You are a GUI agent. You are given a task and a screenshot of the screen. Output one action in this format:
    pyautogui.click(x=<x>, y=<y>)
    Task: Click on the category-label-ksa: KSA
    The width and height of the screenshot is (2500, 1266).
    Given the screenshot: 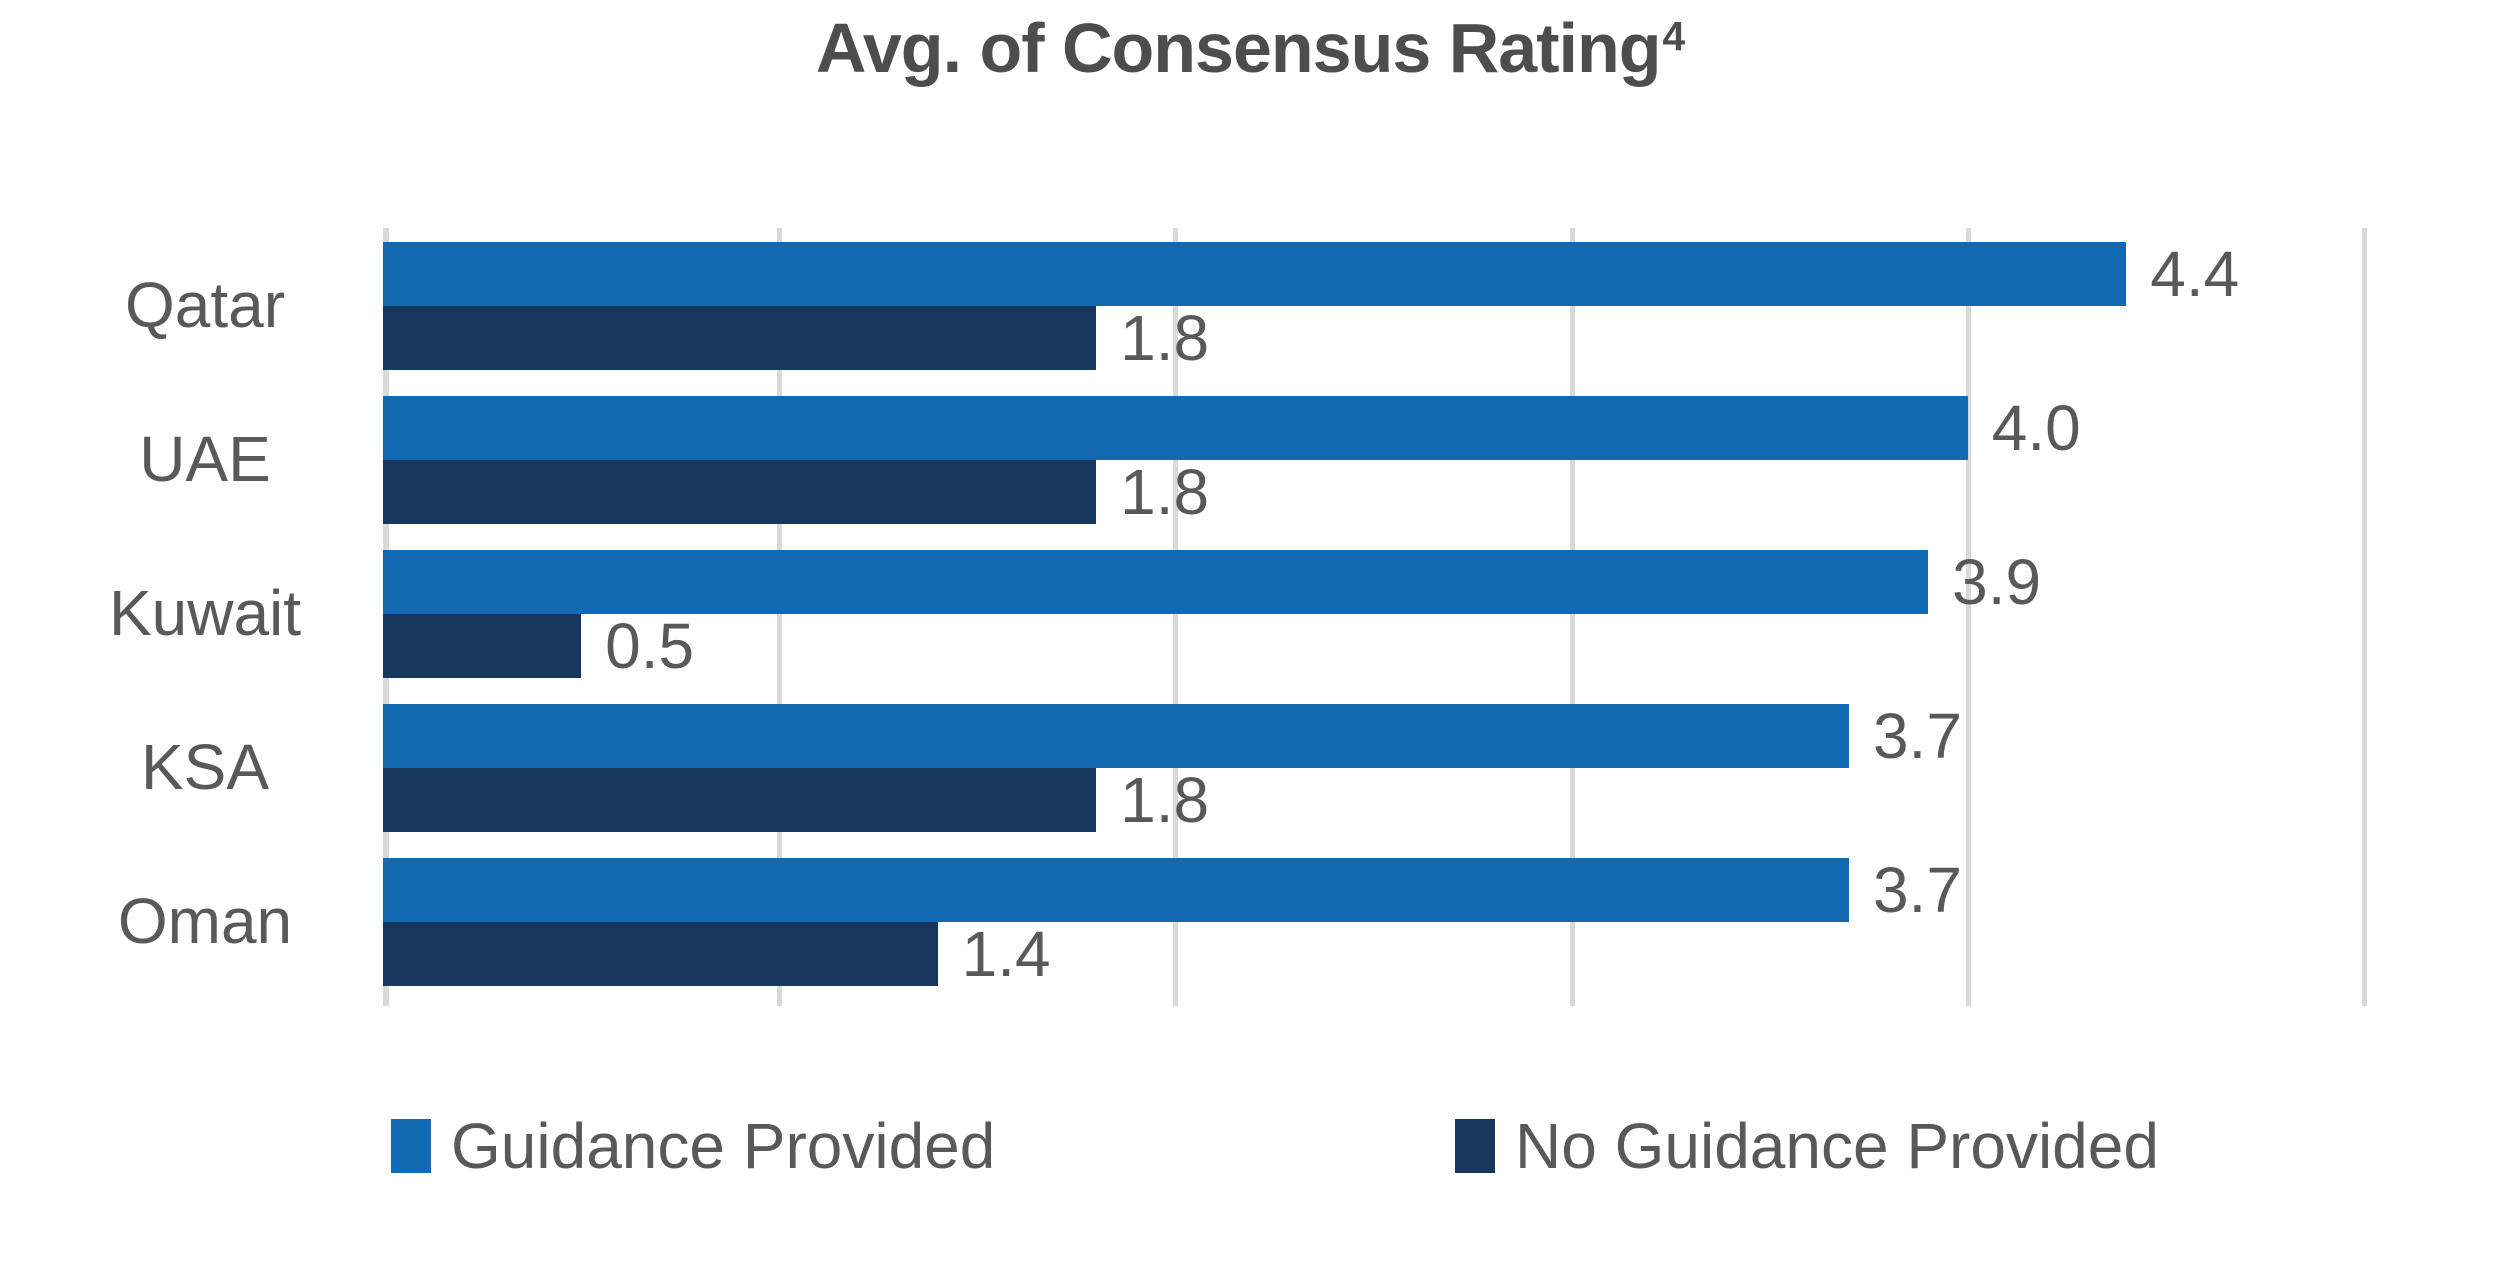 What is the action you would take?
    pyautogui.click(x=205, y=767)
    